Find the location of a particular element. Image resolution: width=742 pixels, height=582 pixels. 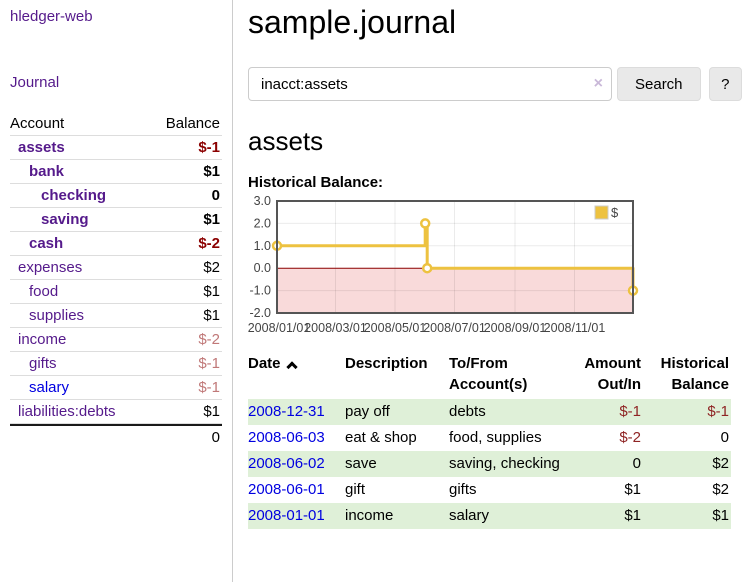

transaction-amount: $-1 is located at coordinates (604, 412).